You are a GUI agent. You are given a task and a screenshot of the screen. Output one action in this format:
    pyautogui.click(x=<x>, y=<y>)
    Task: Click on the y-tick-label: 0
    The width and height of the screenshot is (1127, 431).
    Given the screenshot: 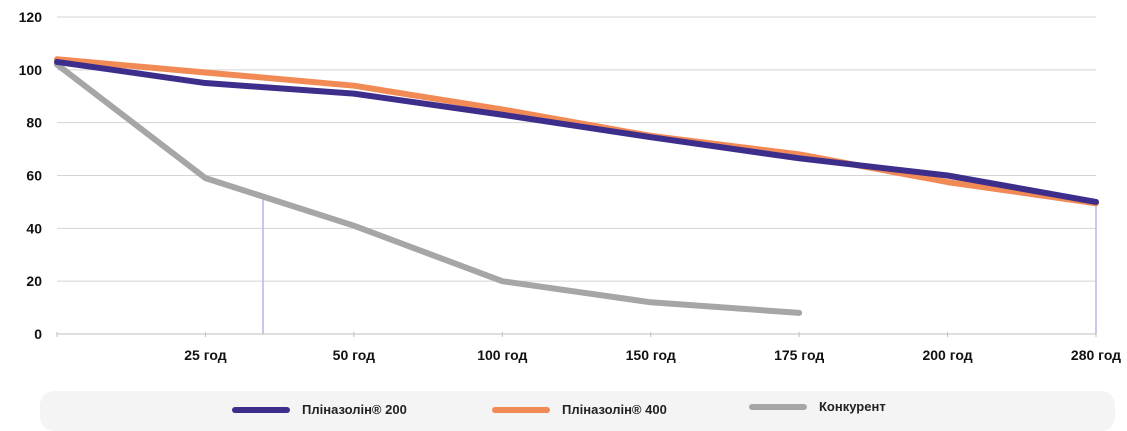 What is the action you would take?
    pyautogui.click(x=38, y=334)
    